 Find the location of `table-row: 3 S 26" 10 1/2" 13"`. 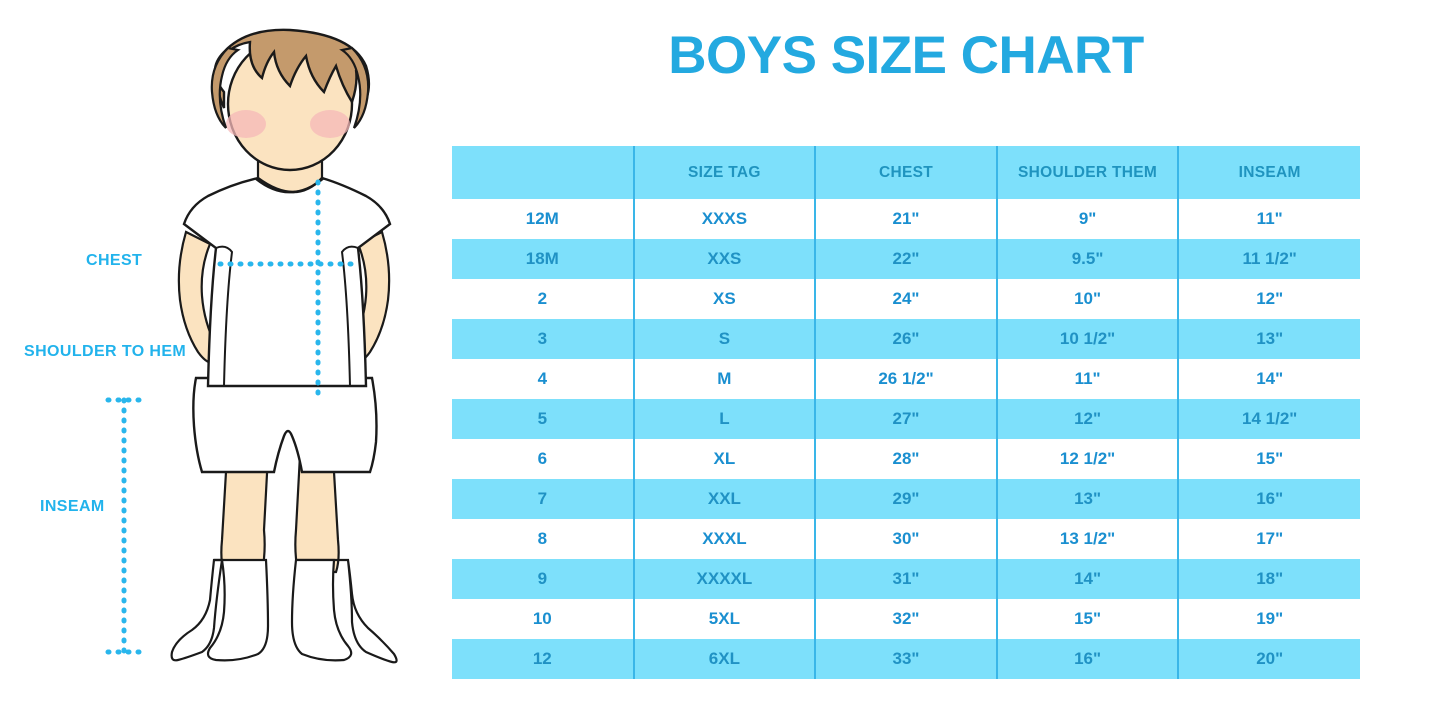

table-row: 3 S 26" 10 1/2" 13" is located at coordinates (906, 339).